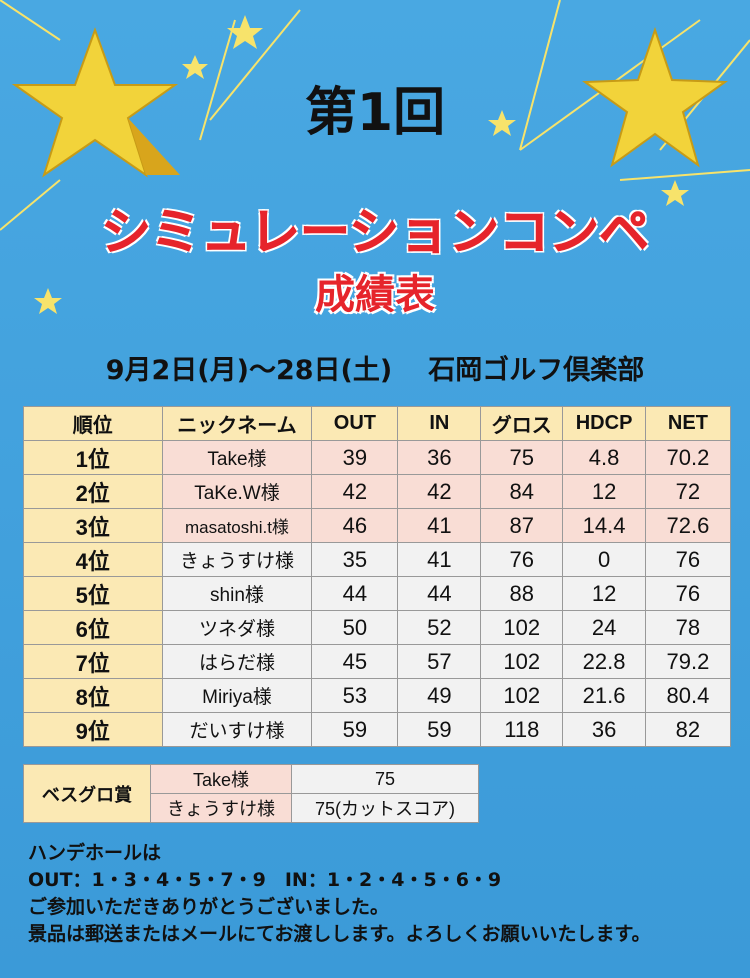 The width and height of the screenshot is (750, 978). I want to click on table-row: 3位 masatoshi.t様 46 41 87 14.4 72.6, so click(377, 525).